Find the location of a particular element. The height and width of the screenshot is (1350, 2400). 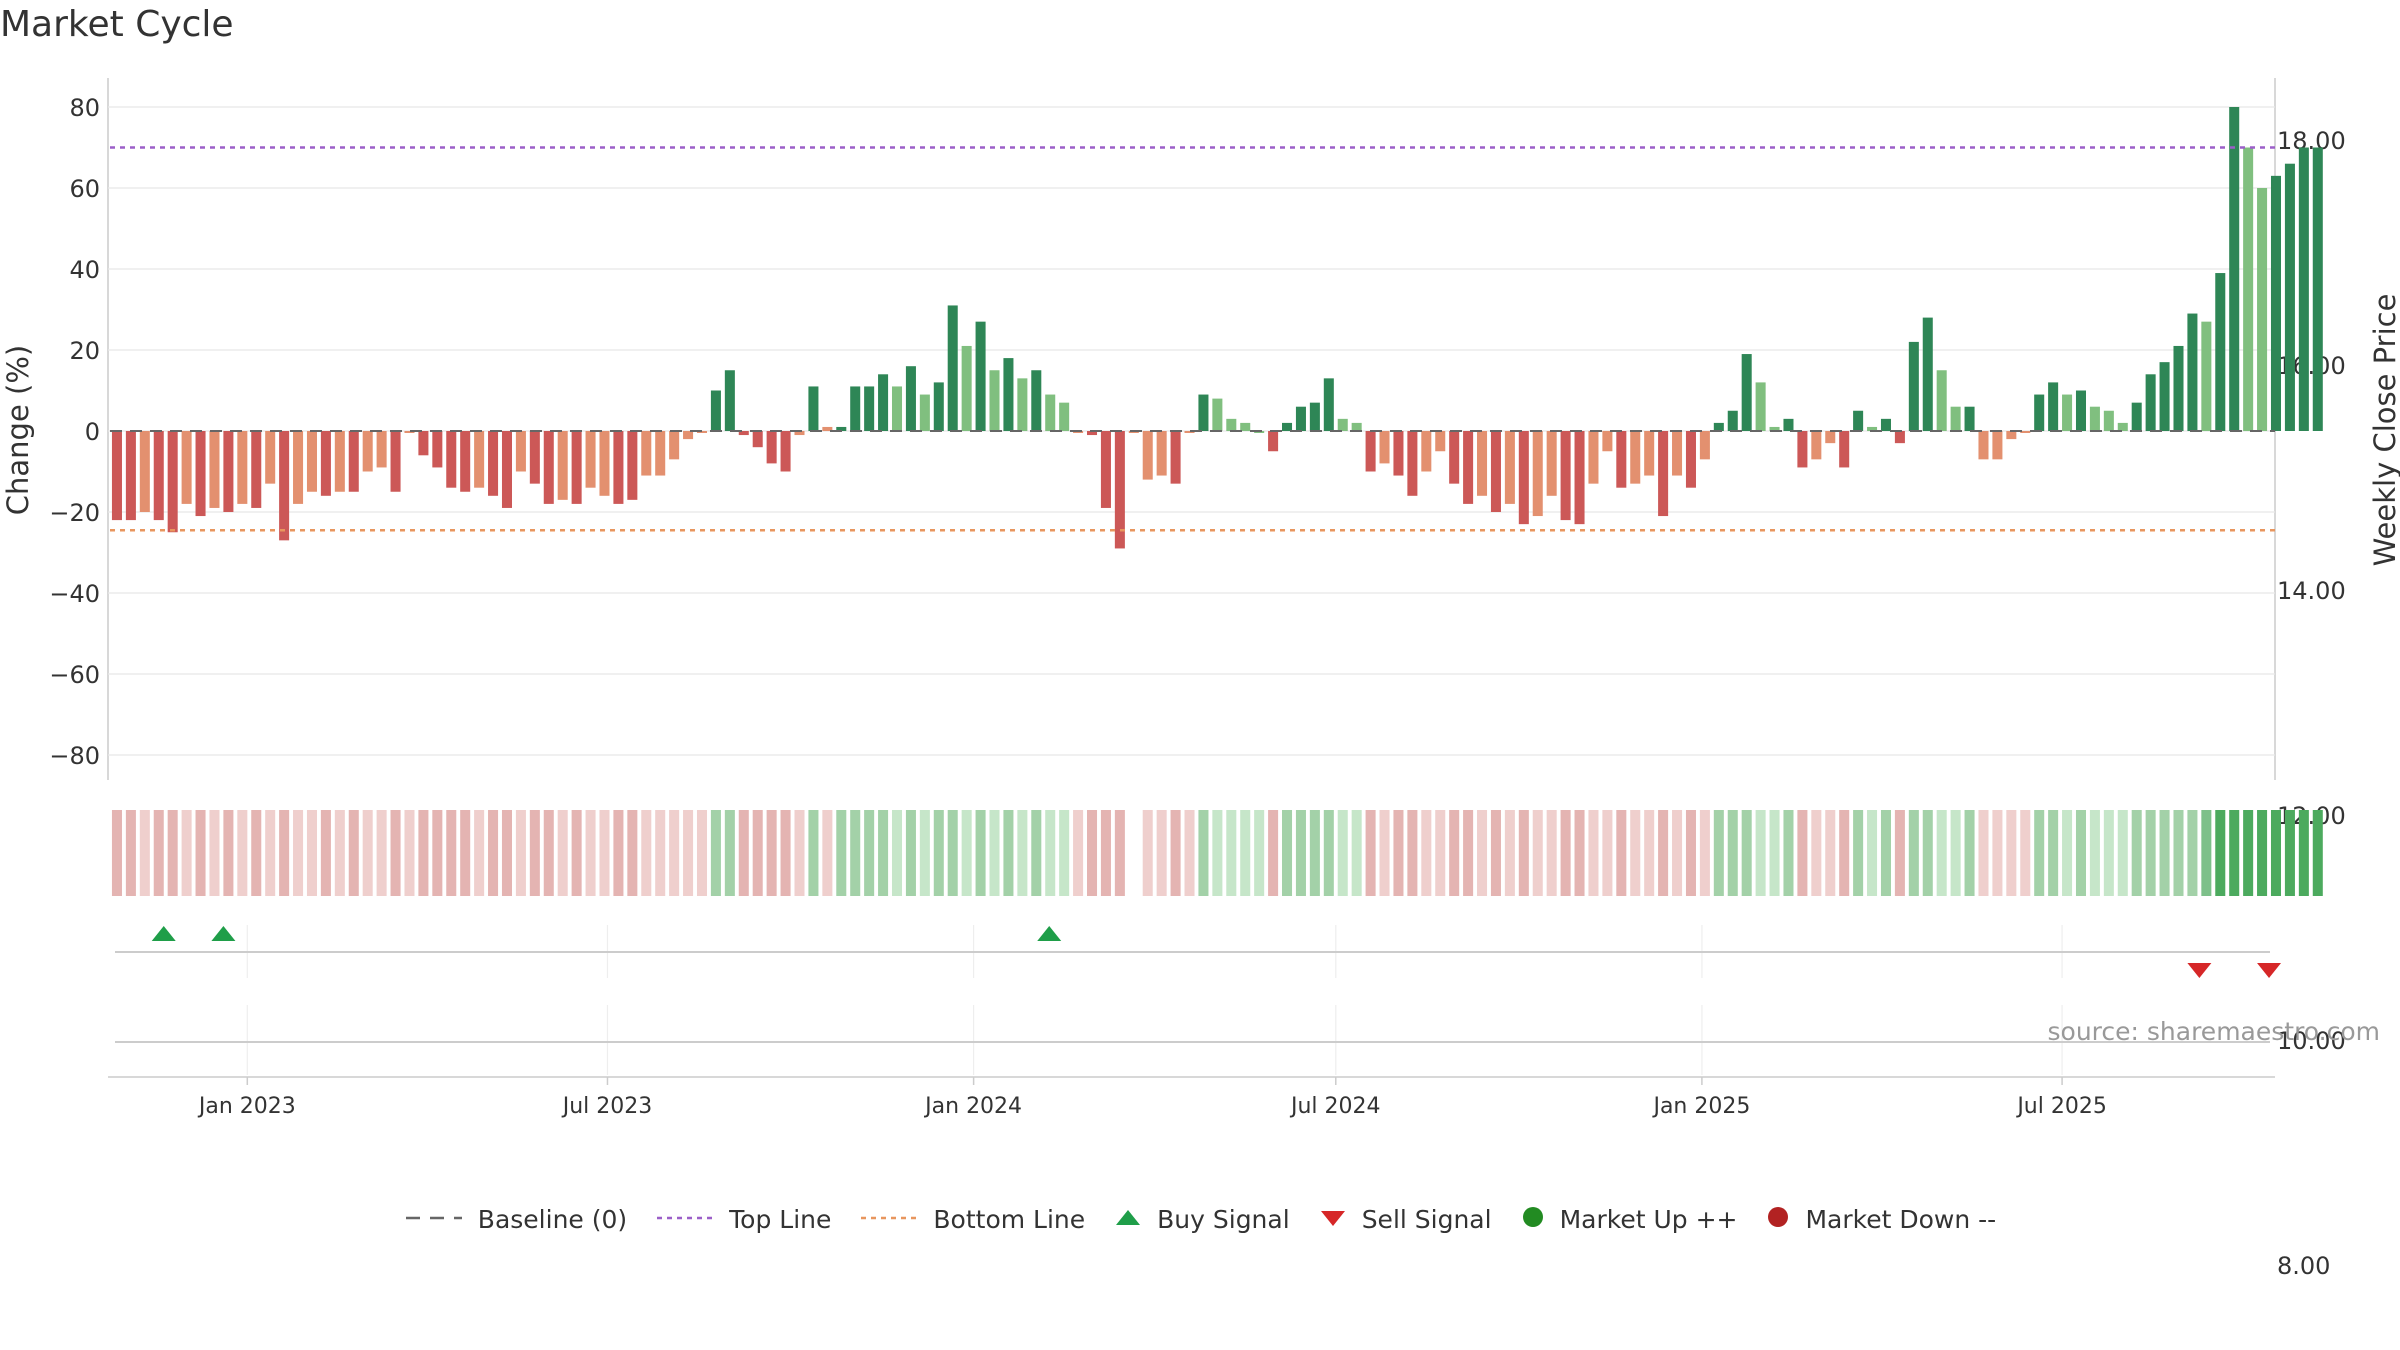

down-legend-icon is located at coordinates (1785, 1219).